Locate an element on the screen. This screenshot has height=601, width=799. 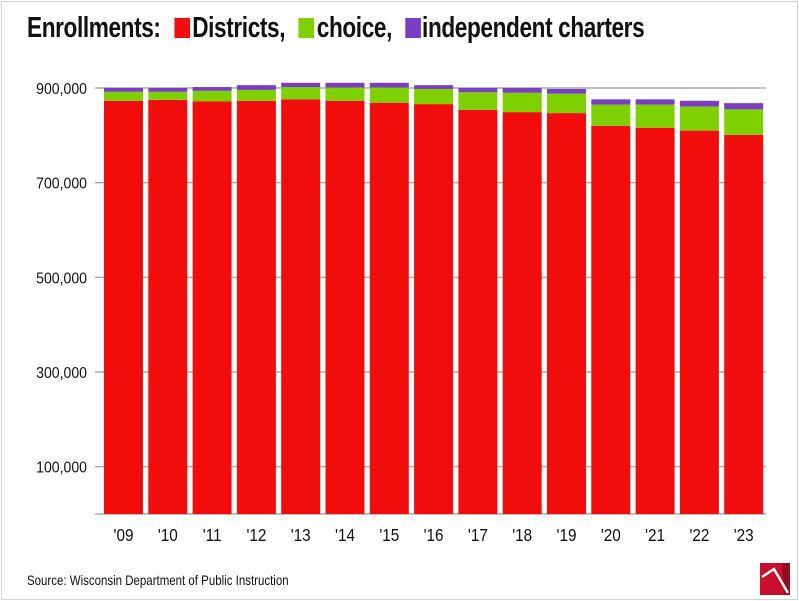
legend-label-choice: choice, is located at coordinates (354, 28).